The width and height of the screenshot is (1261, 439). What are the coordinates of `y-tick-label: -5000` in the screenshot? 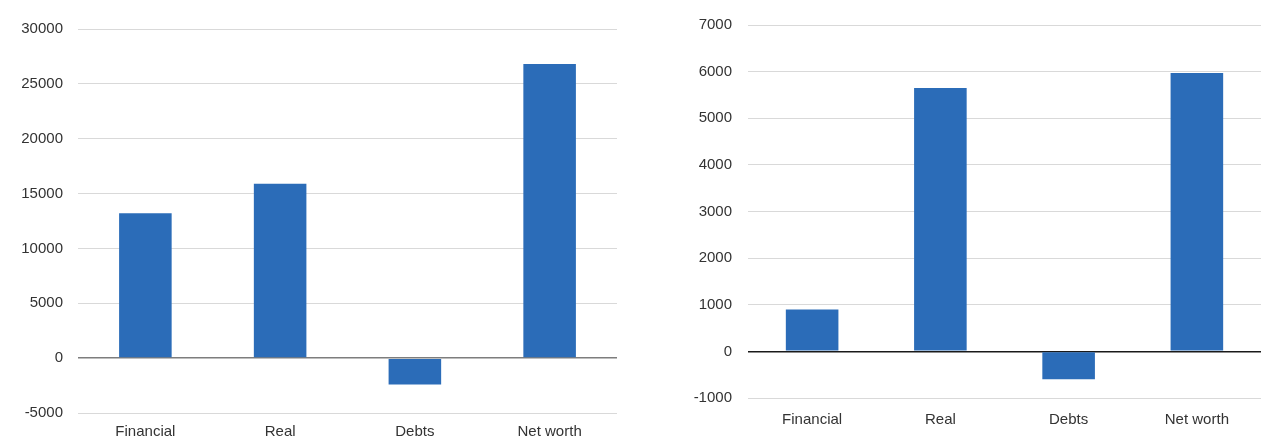 It's located at (43, 412).